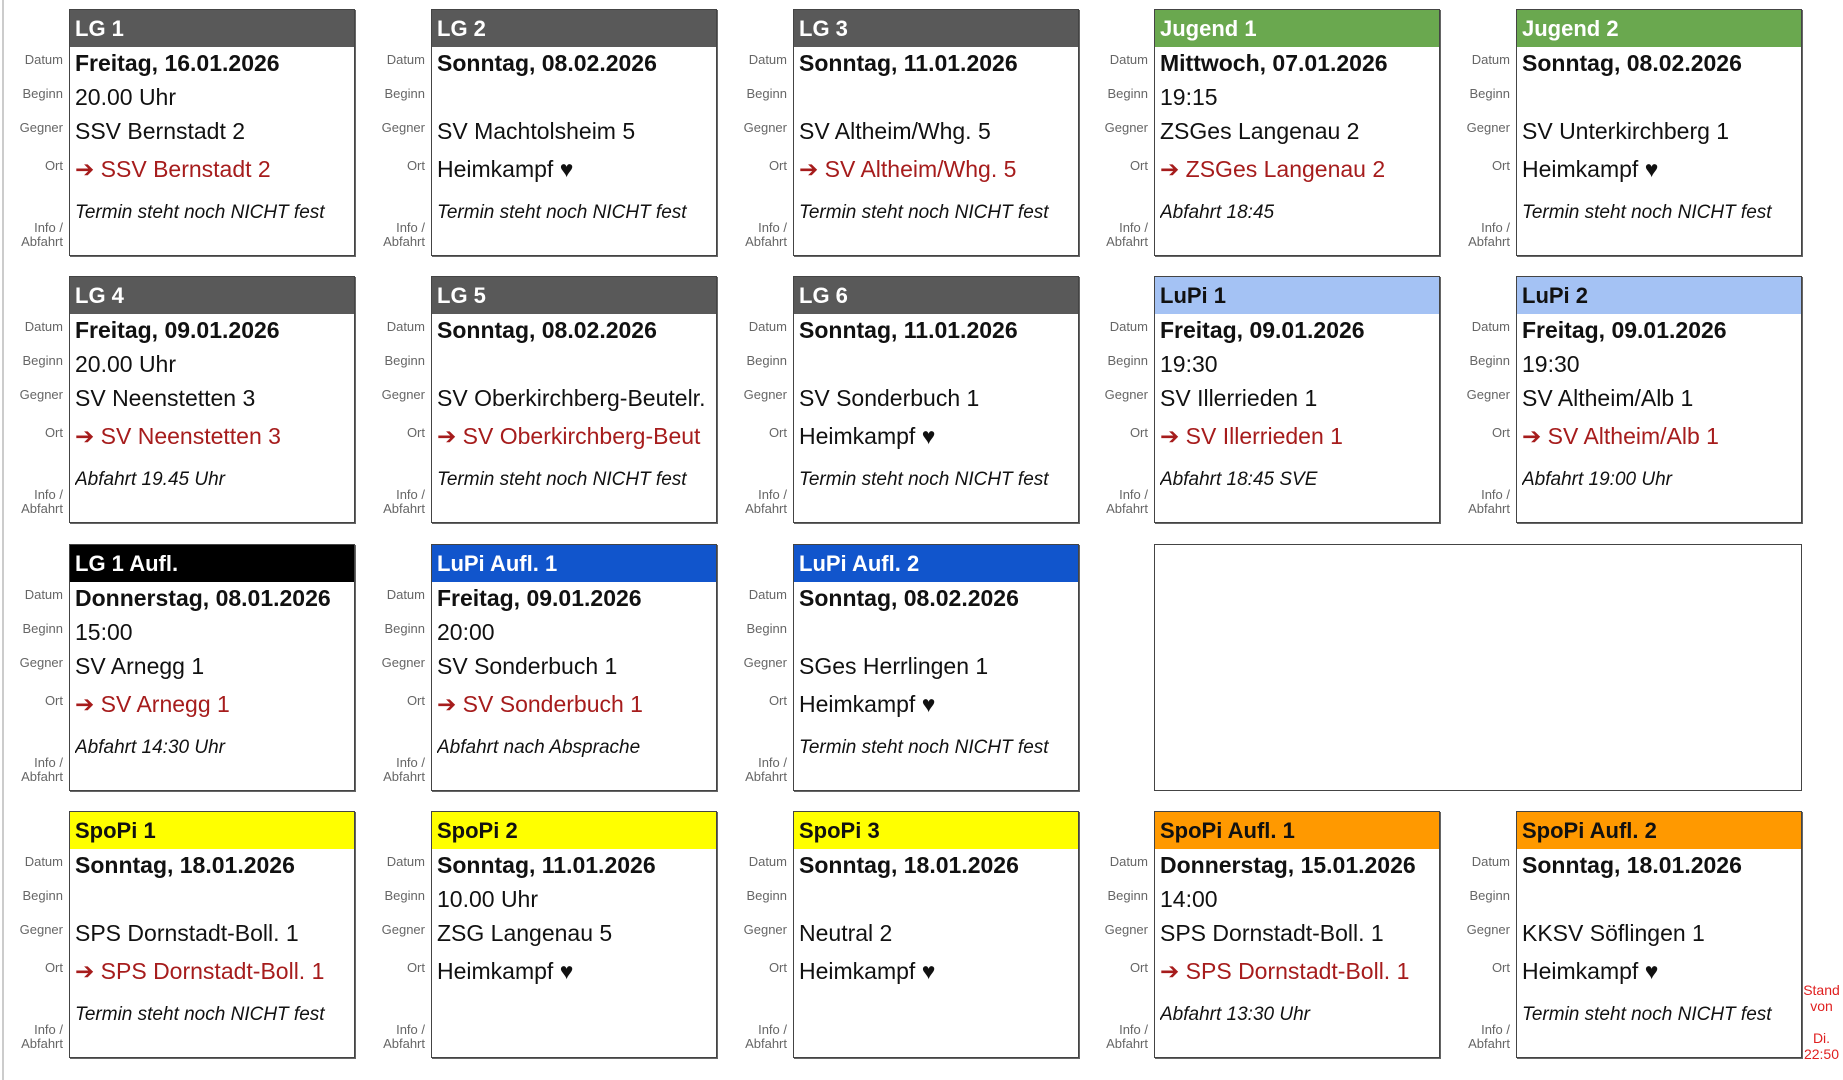 This screenshot has width=1843, height=1080. I want to click on match-location: ➔ ZSGes Langenau 2, so click(1273, 169).